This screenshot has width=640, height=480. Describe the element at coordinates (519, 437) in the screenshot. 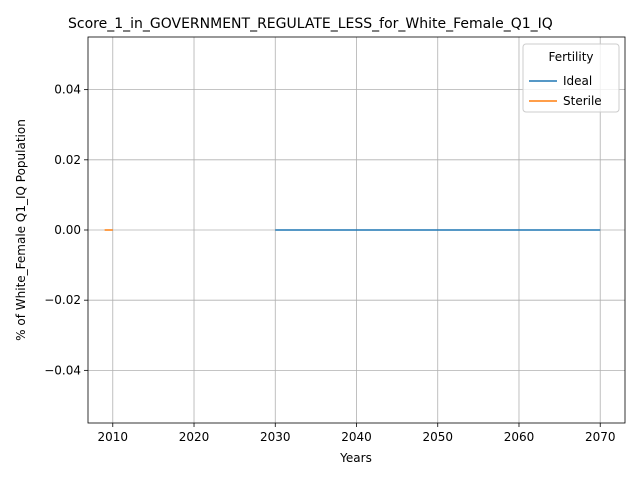

I see `x-tick-label: 2060` at that location.